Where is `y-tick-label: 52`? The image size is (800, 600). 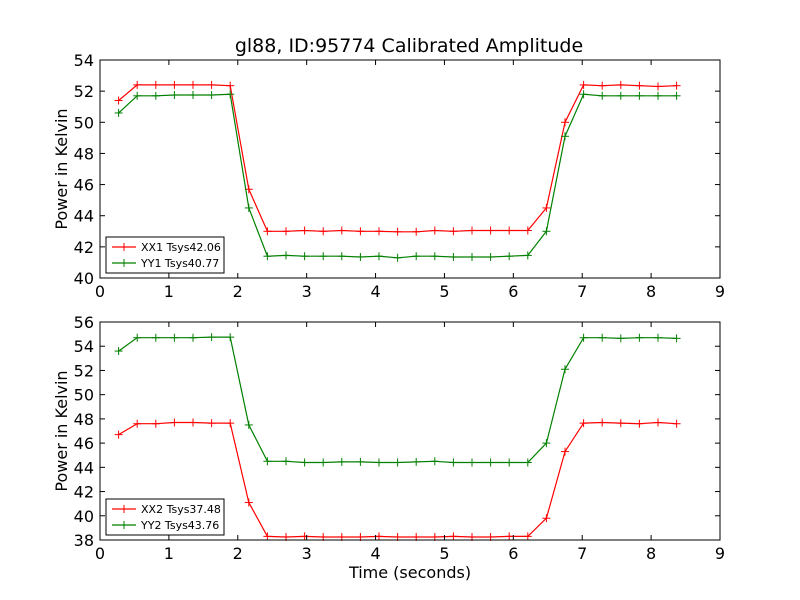
y-tick-label: 52 is located at coordinates (84, 370).